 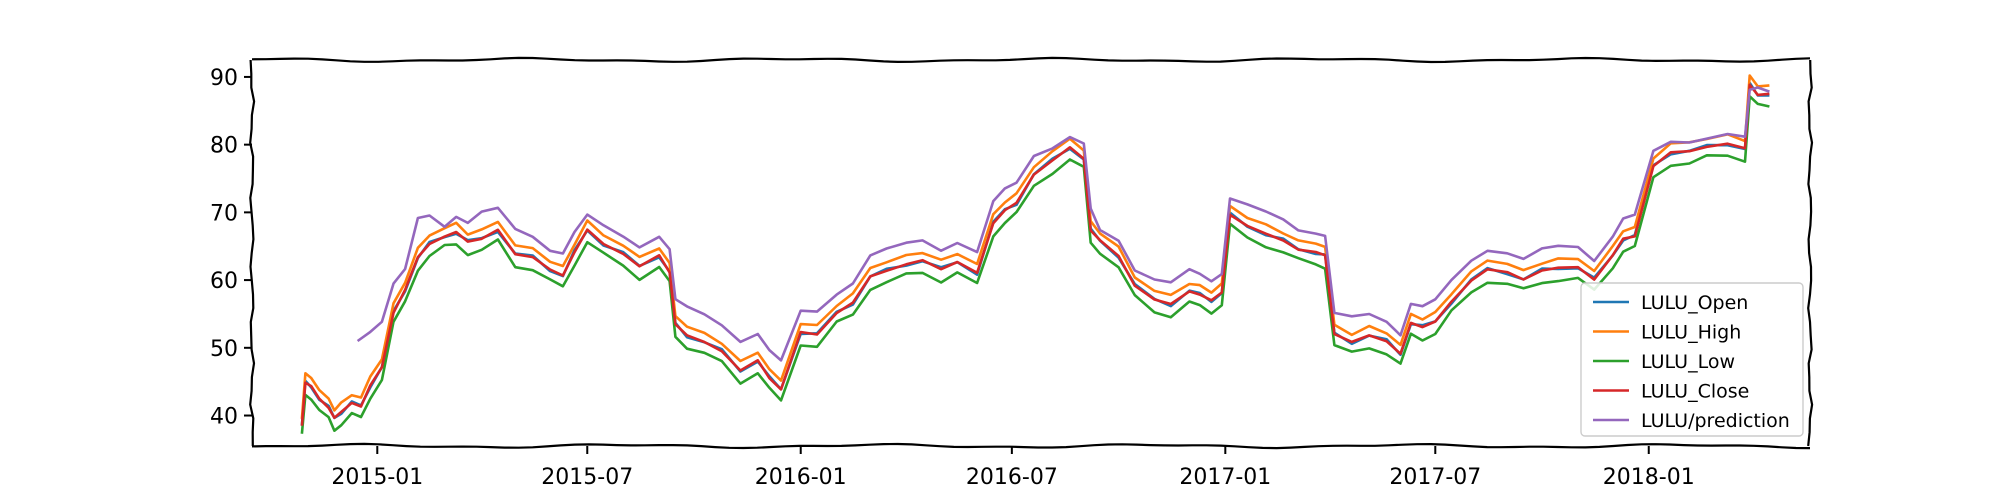 I want to click on legend-label-lulu-open: LULU_Open, so click(x=1694, y=303).